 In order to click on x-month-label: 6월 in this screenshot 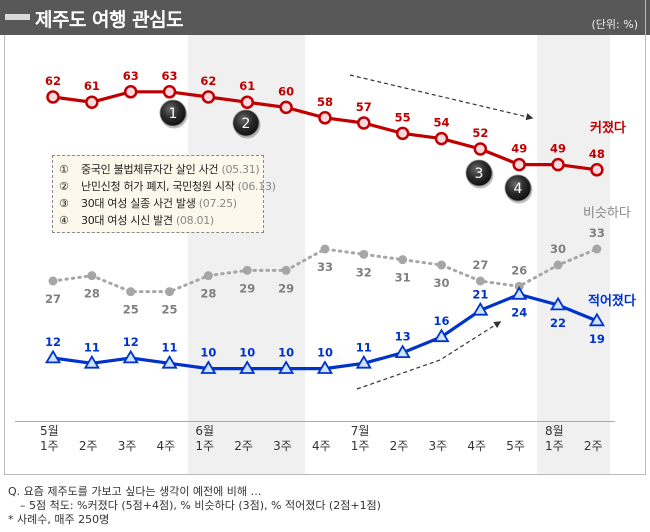, I will do `click(205, 431)`.